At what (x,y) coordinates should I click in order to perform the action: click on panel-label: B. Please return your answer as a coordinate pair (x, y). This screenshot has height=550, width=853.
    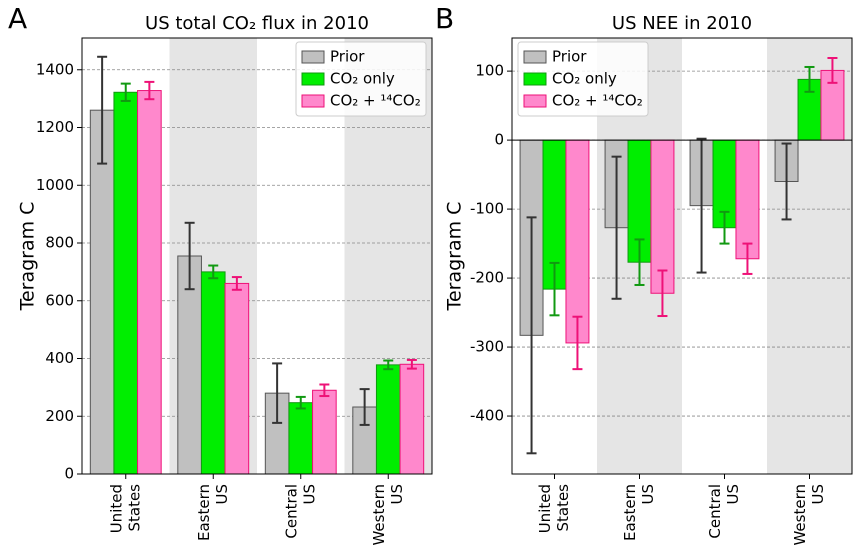
    Looking at the image, I should click on (444, 18).